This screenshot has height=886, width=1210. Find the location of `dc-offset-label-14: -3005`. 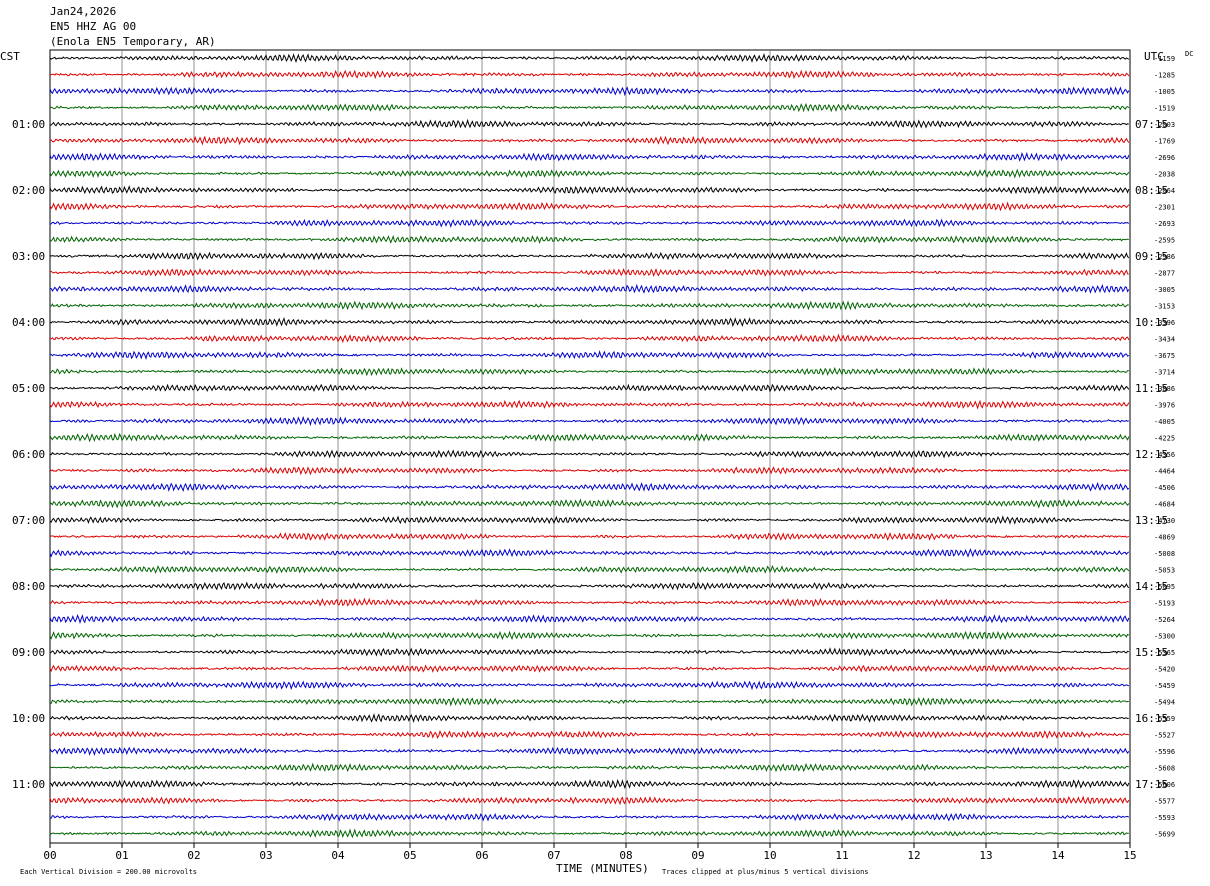

dc-offset-label-14: -3005 is located at coordinates (1164, 290).